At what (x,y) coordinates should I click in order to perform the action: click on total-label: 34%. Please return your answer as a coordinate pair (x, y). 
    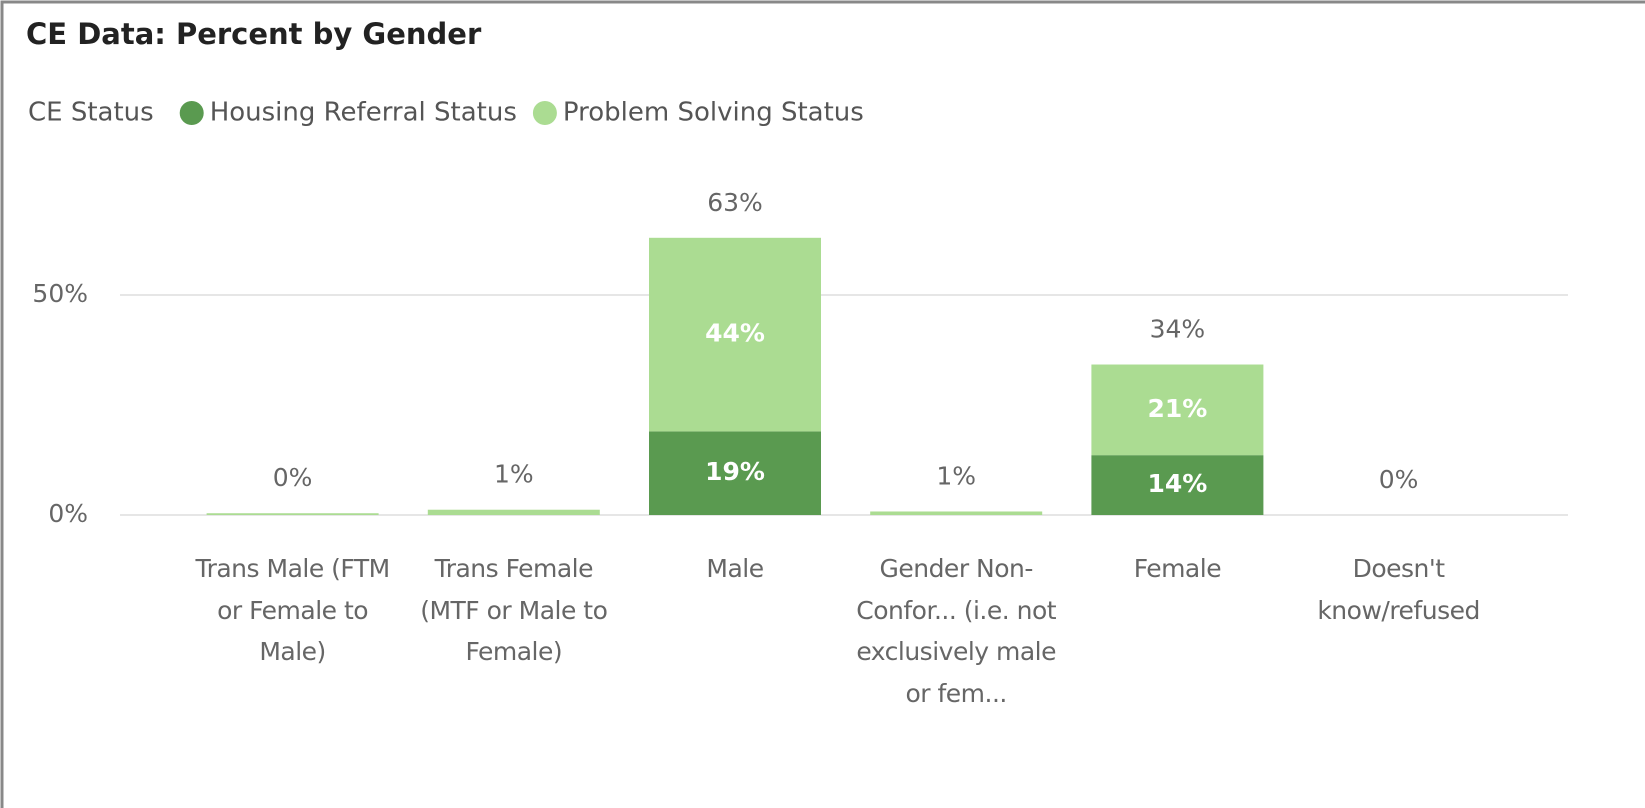
    Looking at the image, I should click on (1178, 329).